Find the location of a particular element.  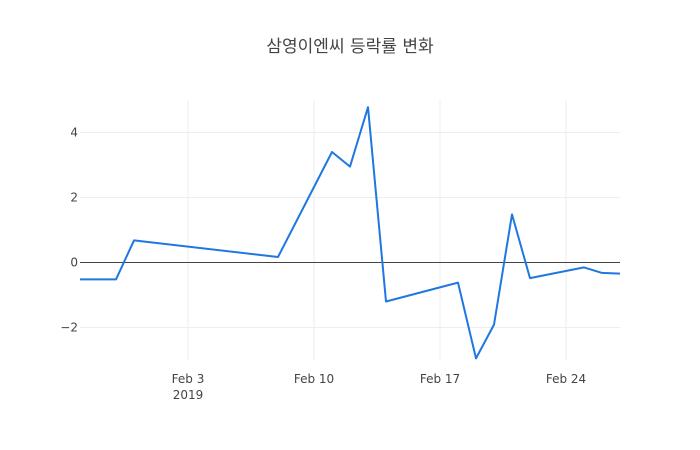

y-tick-label: 2 is located at coordinates (74, 198).